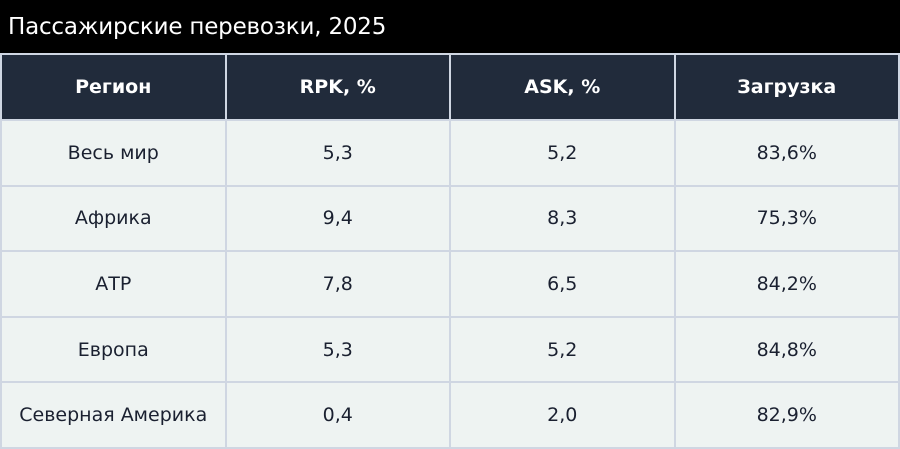 This screenshot has height=449, width=900. Describe the element at coordinates (337, 218) in the screenshot. I see `cell-rpk: 9,4` at that location.